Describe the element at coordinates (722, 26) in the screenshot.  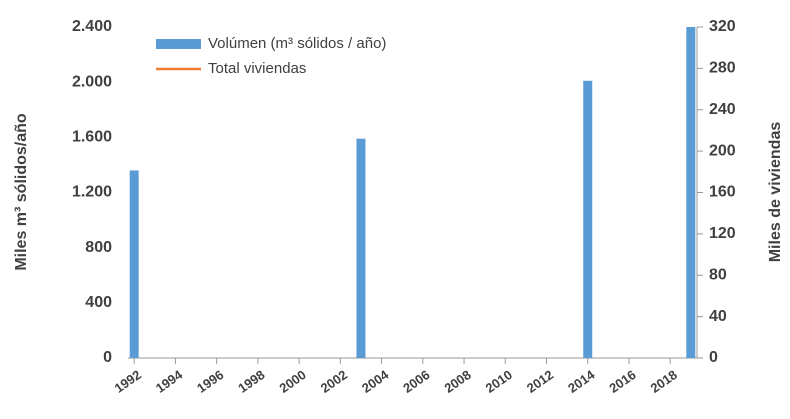
I see `y2-tick-label: 320` at that location.